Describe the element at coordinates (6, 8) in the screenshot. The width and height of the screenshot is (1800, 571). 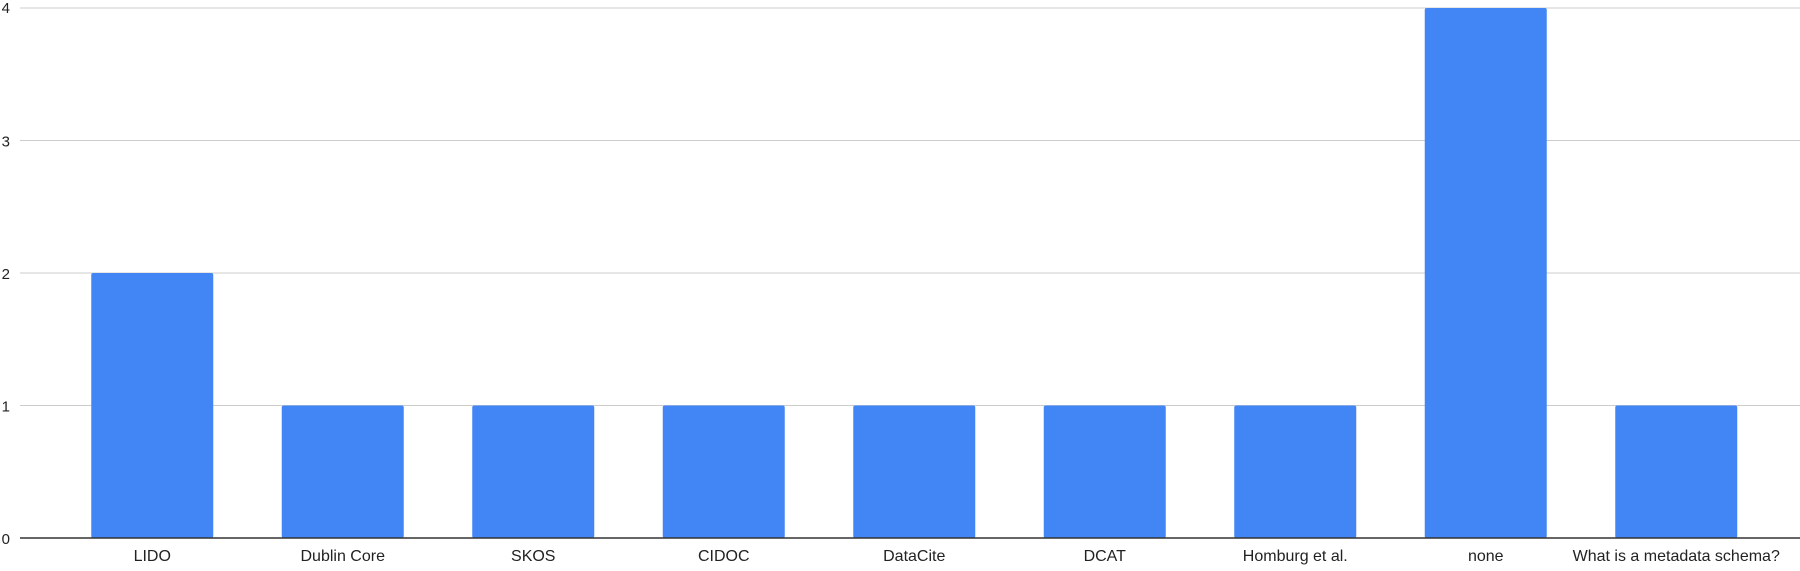
I see `y-tick-label: 4` at that location.